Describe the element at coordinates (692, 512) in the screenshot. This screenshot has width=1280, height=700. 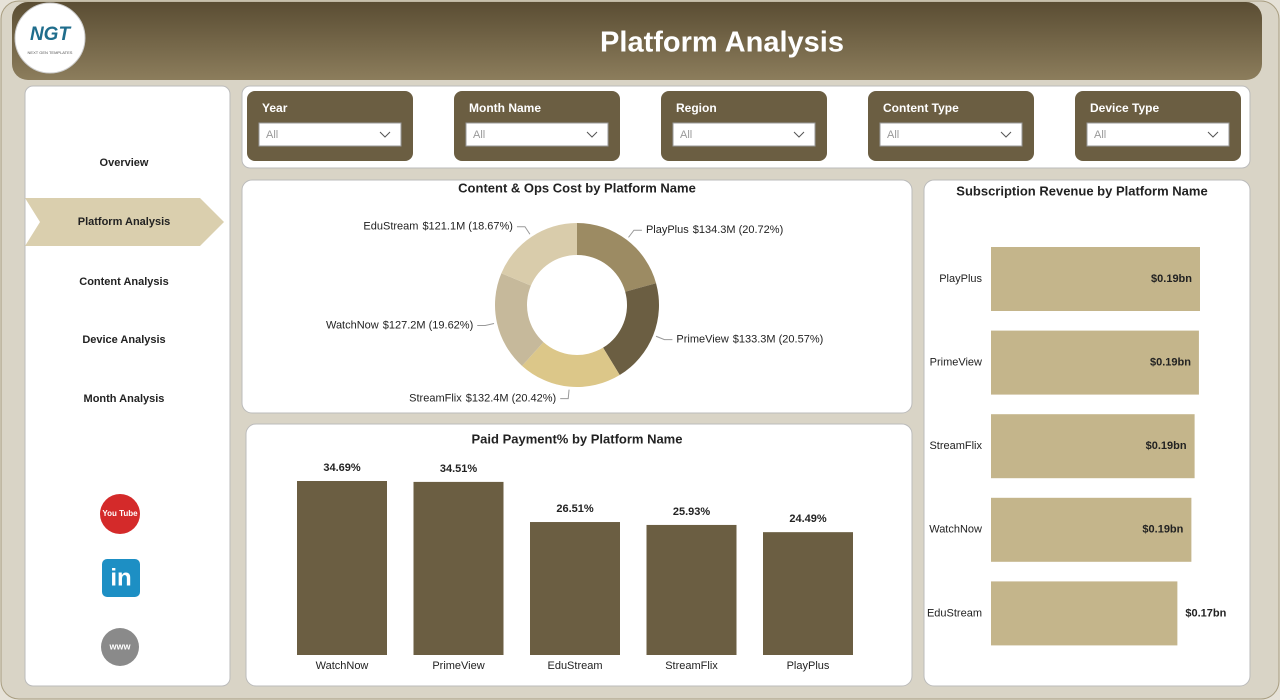
I see `value-label: 25.93%` at that location.